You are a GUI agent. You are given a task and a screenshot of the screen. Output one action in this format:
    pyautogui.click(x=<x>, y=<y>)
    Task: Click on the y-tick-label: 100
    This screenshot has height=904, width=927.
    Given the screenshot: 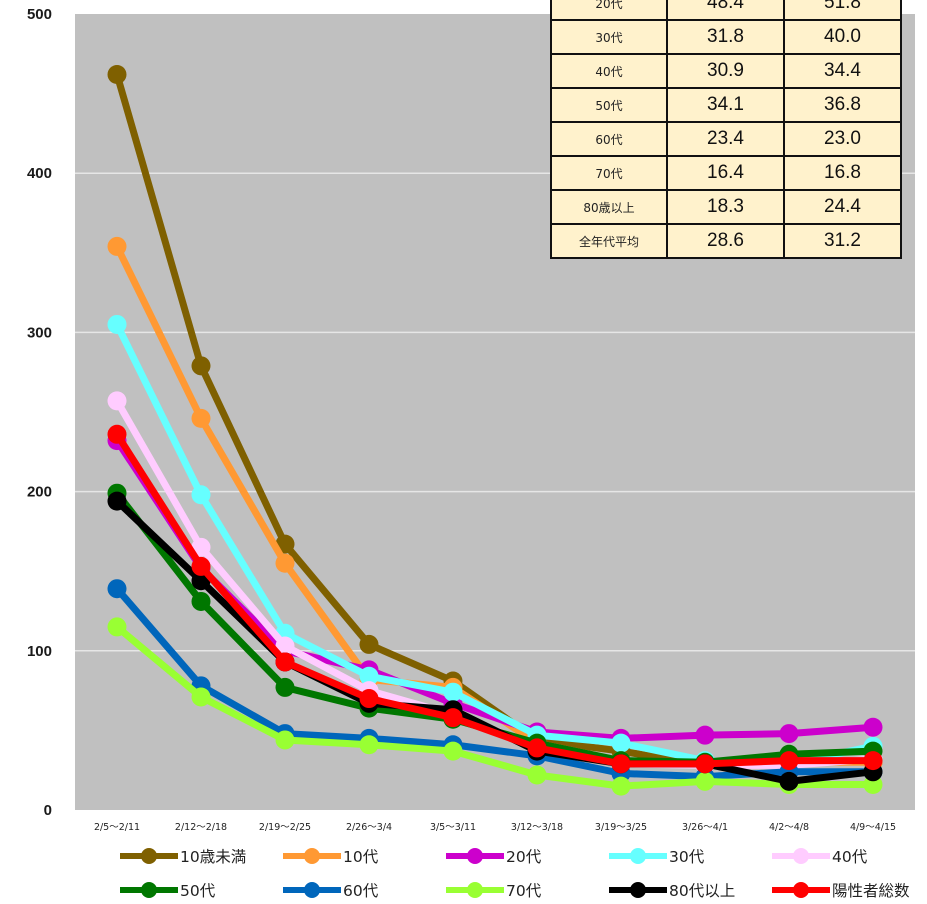 What is the action you would take?
    pyautogui.click(x=39, y=651)
    